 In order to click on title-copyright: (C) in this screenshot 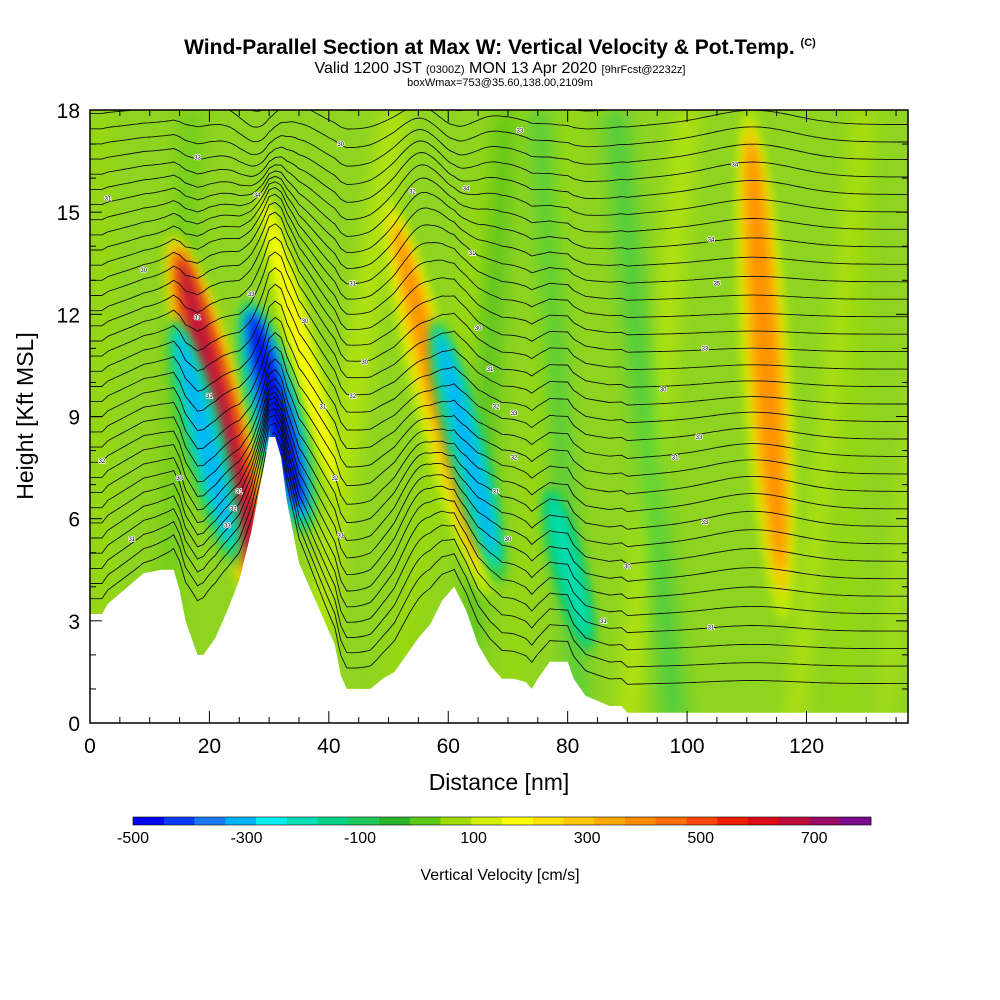, I will do `click(808, 43)`.